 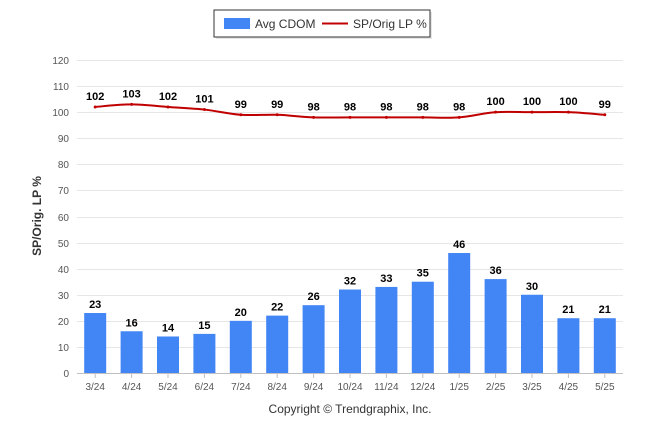 I want to click on bar-data-label: 15, so click(x=204, y=326).